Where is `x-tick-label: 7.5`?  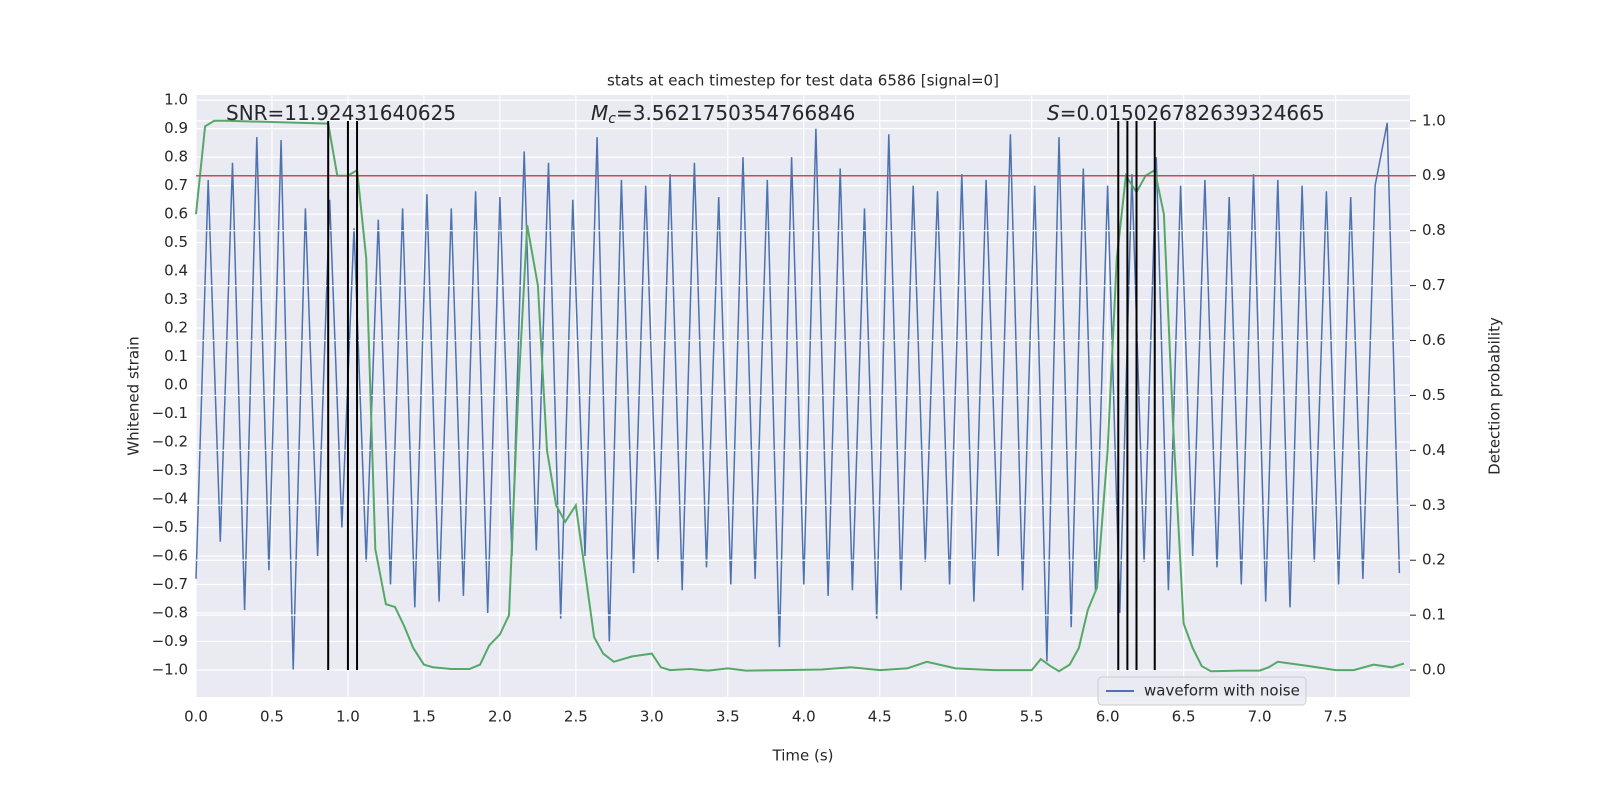
x-tick-label: 7.5 is located at coordinates (1336, 717).